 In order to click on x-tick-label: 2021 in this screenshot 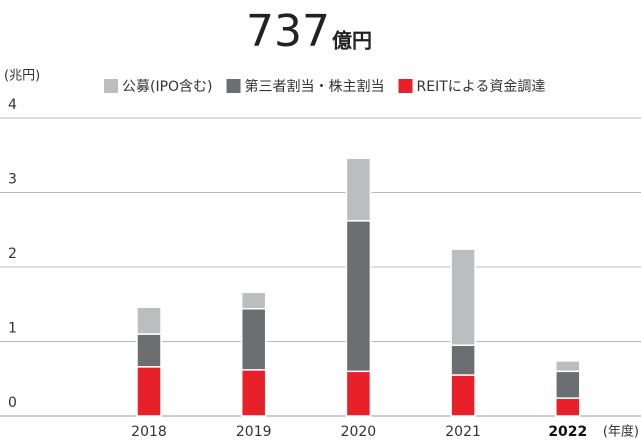, I will do `click(463, 432)`.